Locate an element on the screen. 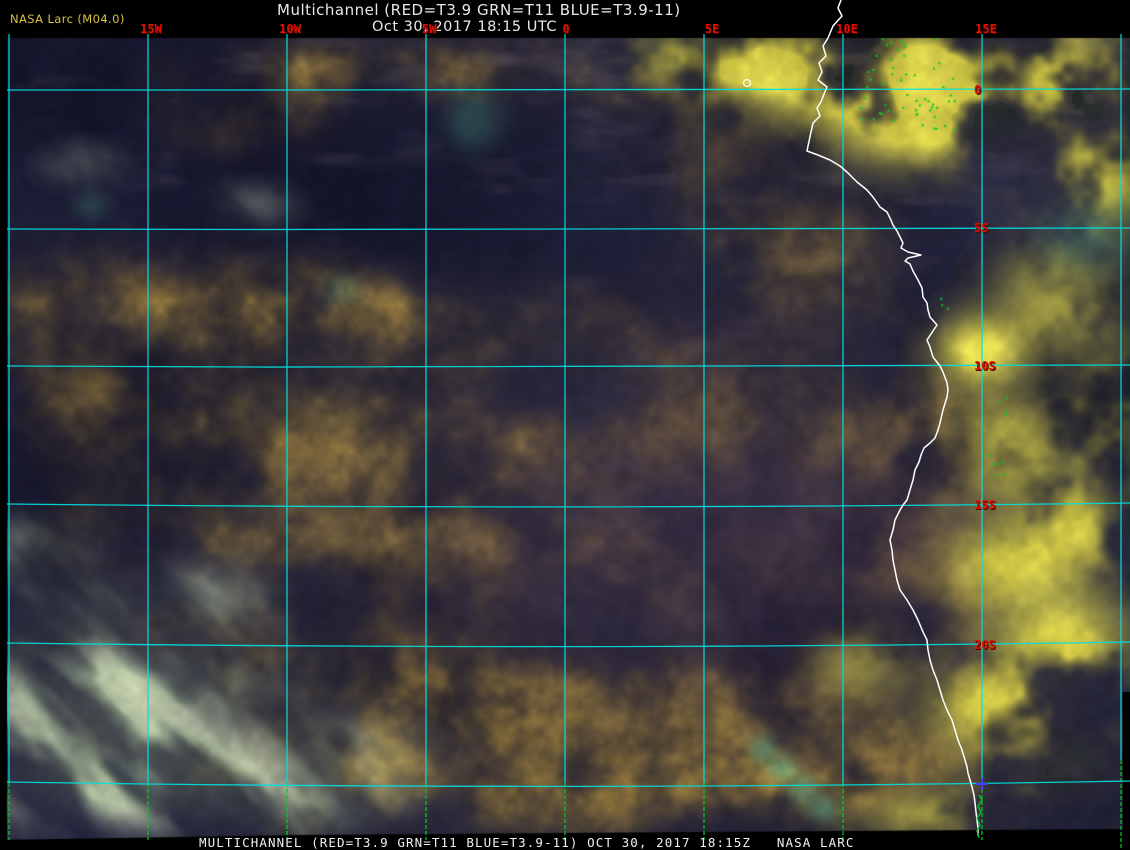 The height and width of the screenshot is (850, 1130). lat-label: 10S is located at coordinates (985, 366).